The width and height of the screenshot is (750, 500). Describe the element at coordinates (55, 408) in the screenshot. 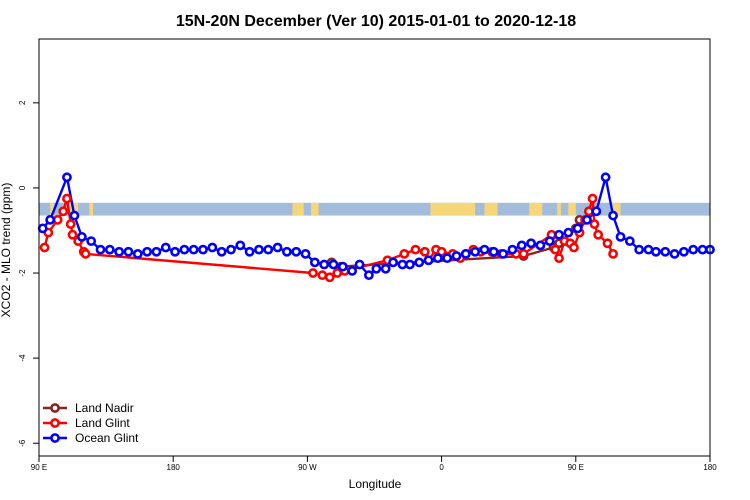

I see `legend-marker-land-nadir` at that location.